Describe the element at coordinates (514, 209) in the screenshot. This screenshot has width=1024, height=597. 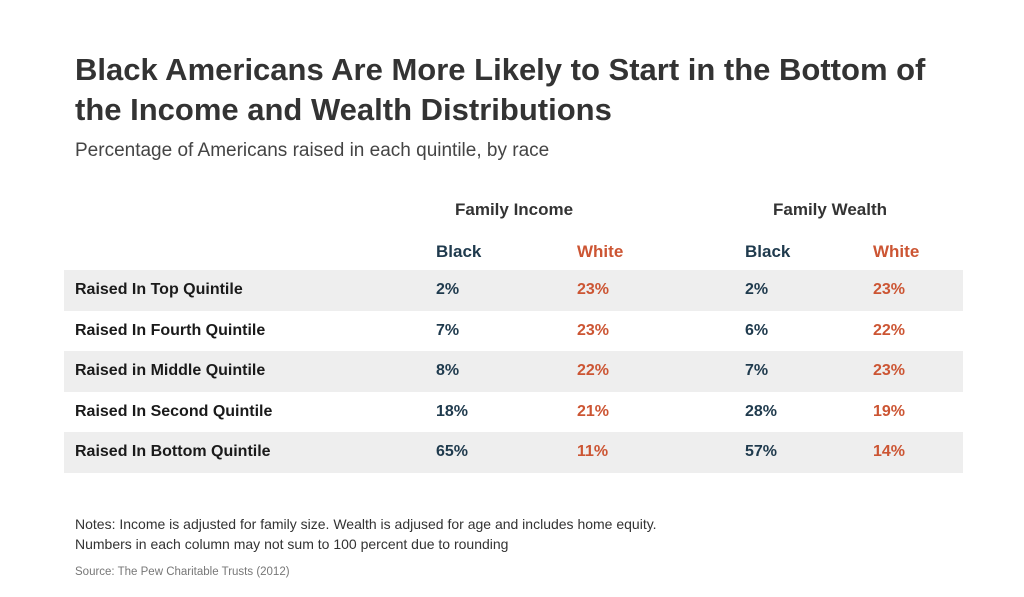
I see `group-header-family-income: Family Income` at that location.